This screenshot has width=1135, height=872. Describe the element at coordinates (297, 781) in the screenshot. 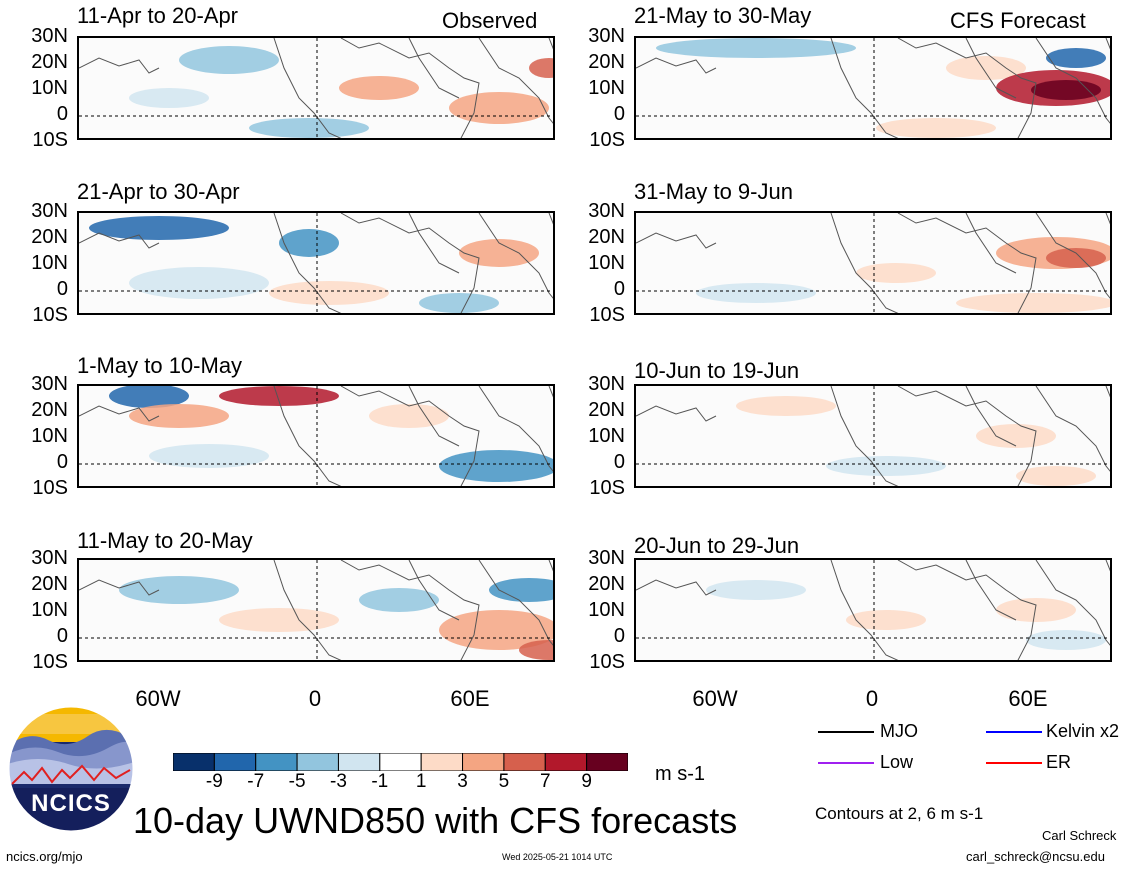

I see `colorbar-tick: -5` at that location.